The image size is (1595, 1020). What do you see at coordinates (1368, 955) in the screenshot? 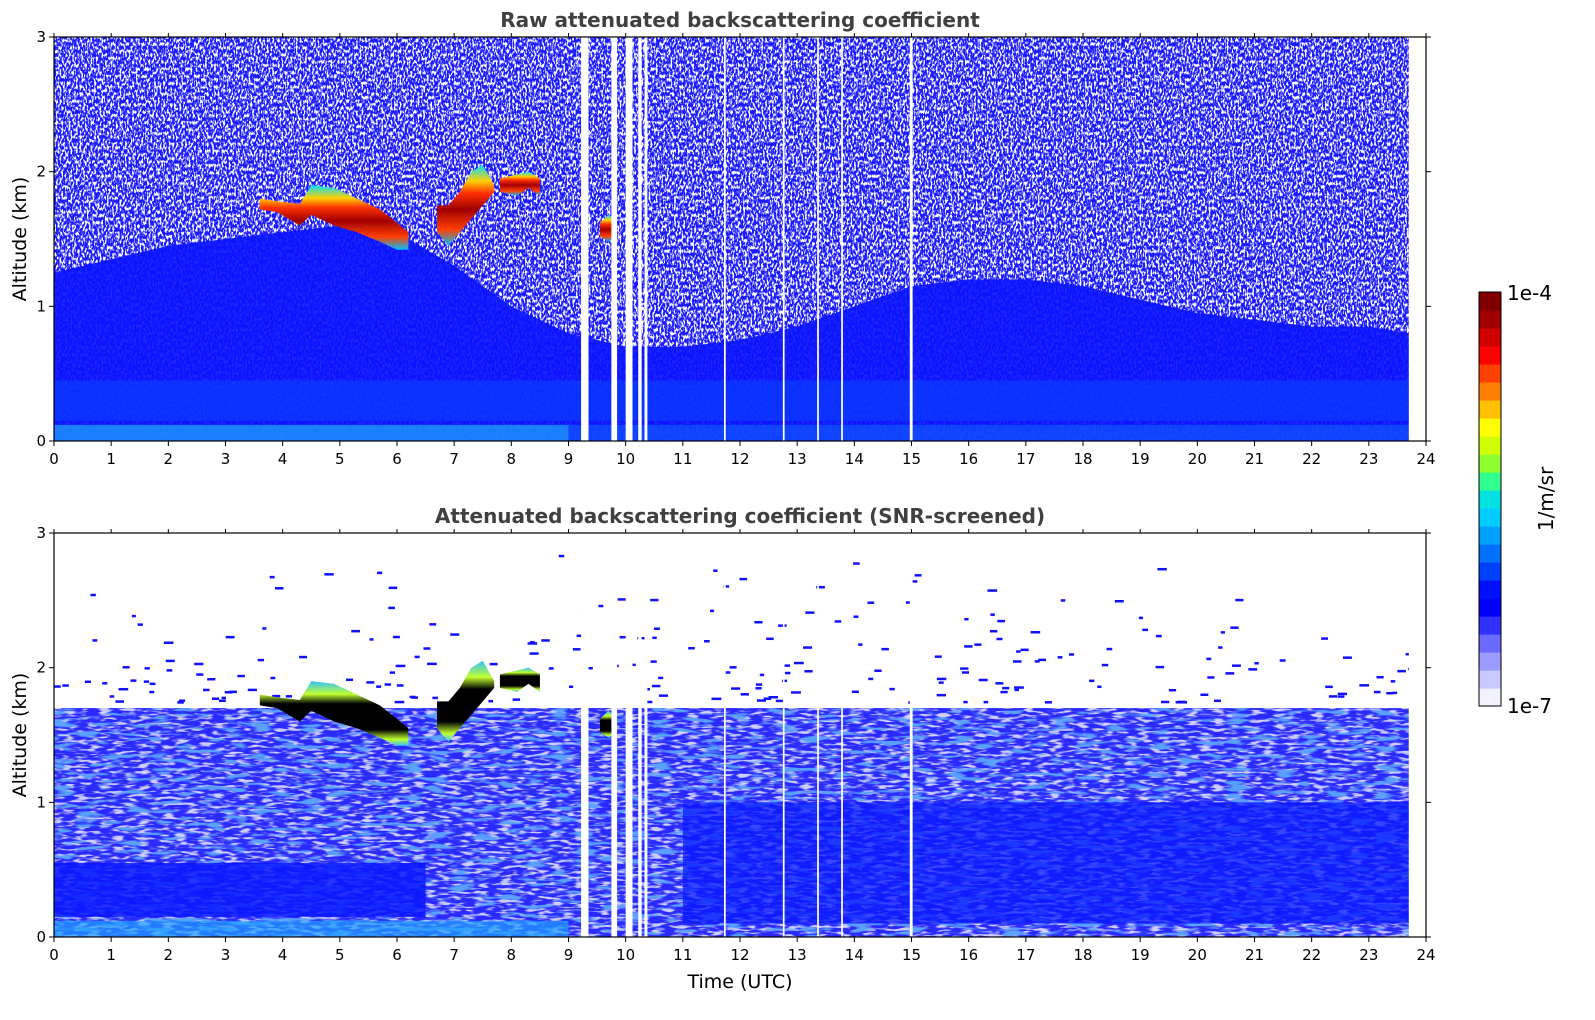
I see `x-tick-label: 23` at bounding box center [1368, 955].